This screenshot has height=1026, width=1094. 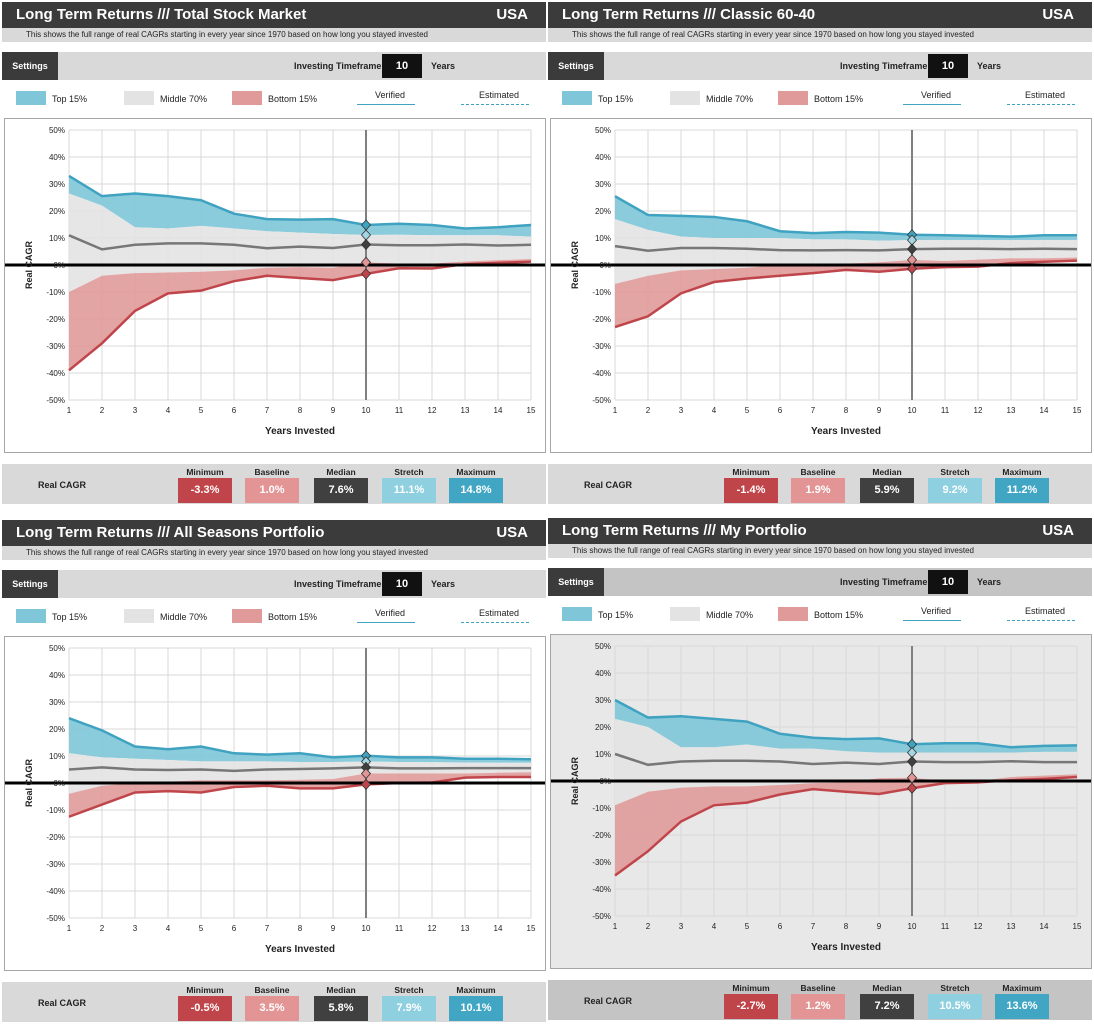 I want to click on legend-middle-label: Middle 70%, so click(x=184, y=617).